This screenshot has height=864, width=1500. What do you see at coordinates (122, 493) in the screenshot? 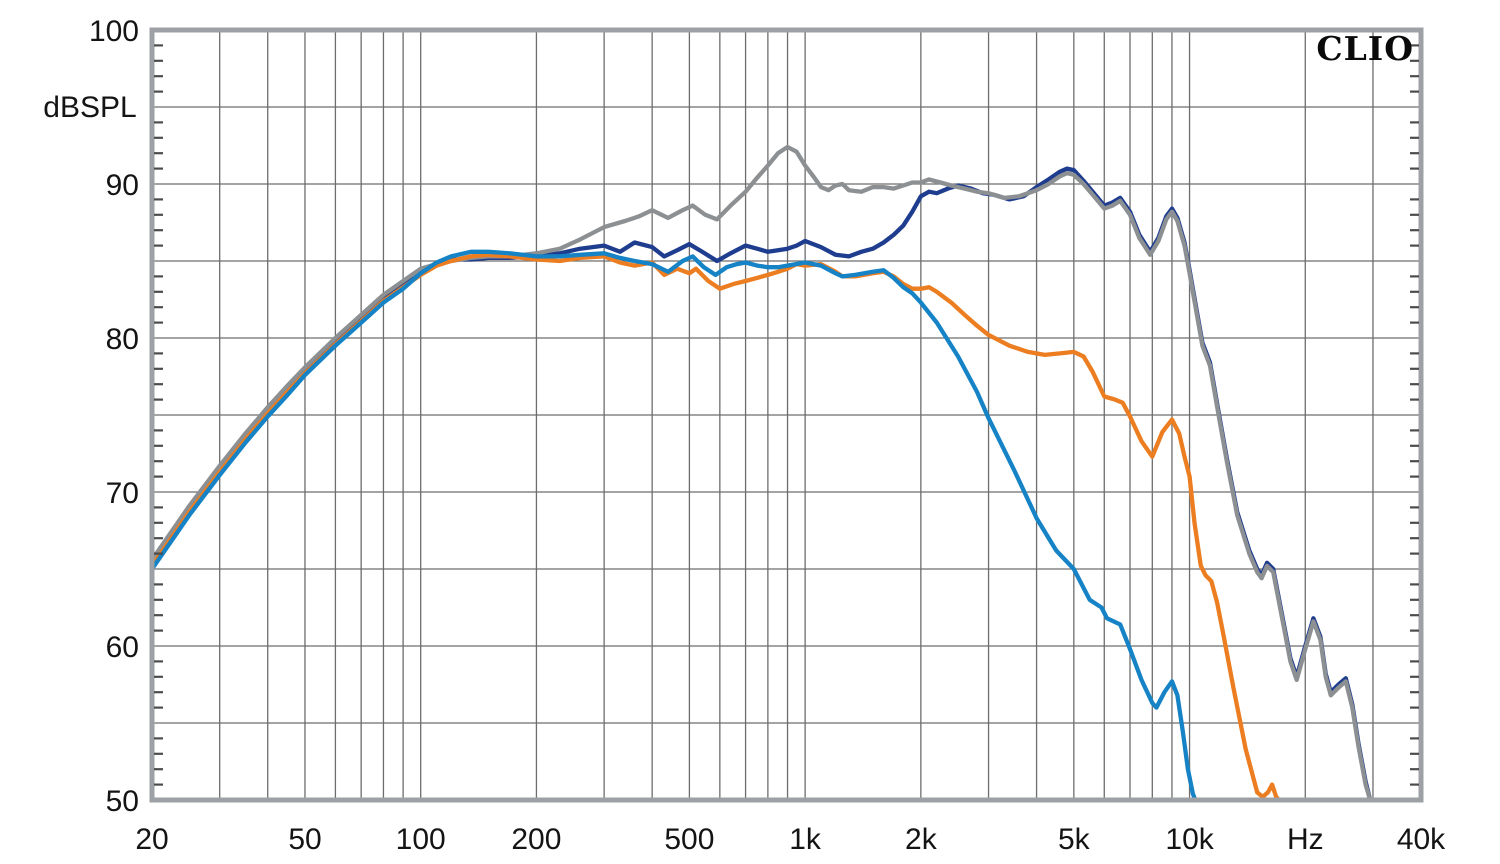
I see `y-tick-label: 70` at bounding box center [122, 493].